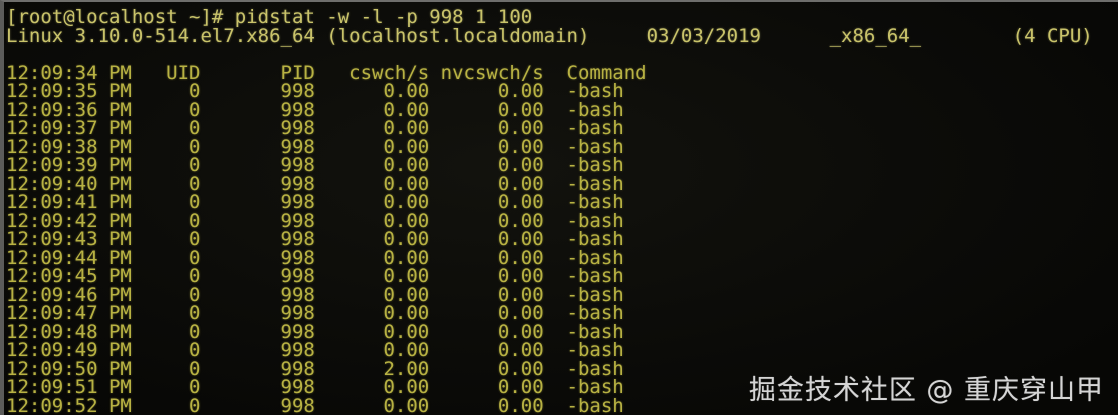 This screenshot has height=415, width=1118. I want to click on pidstat-row: 12:09:46 PM 0 998 0.00 0.00 -bash, so click(315, 294).